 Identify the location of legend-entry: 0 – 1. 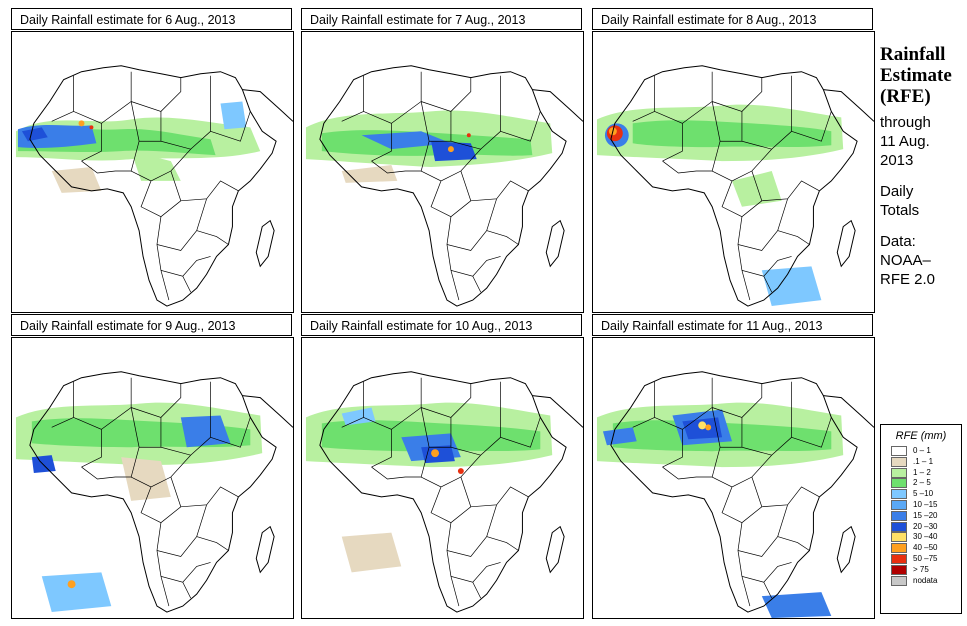
(921, 451).